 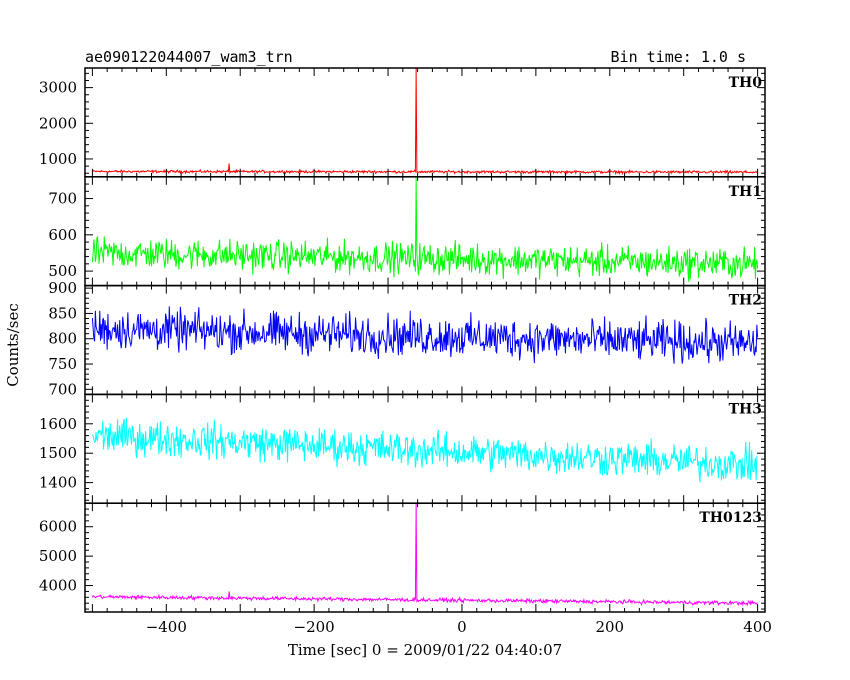 I want to click on y-axis-label: Counts/sec, so click(x=13, y=345).